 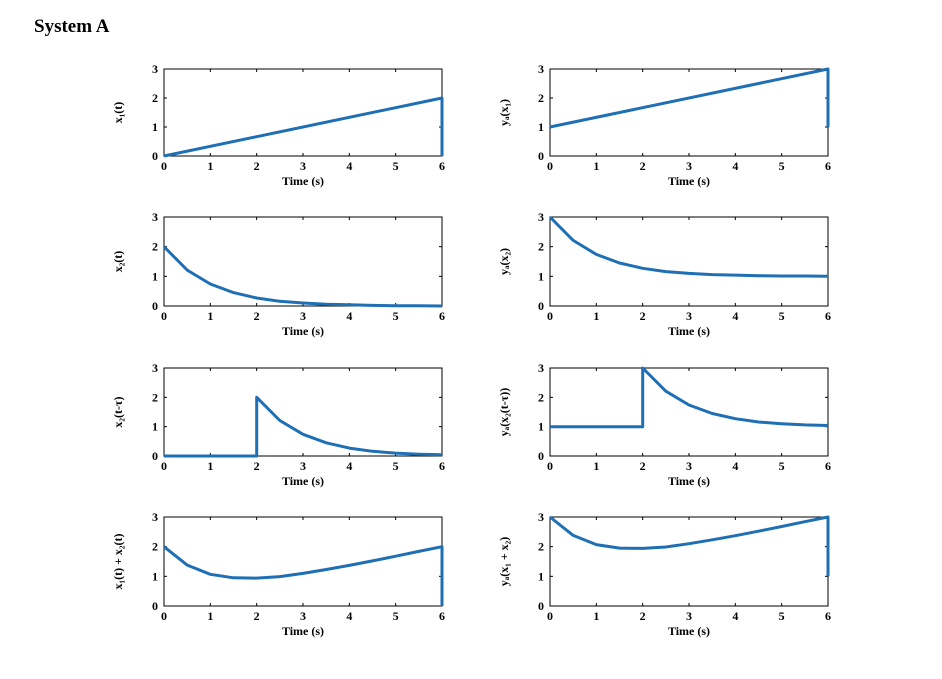 What do you see at coordinates (118, 411) in the screenshot?
I see `y-axis-label: x₂(t-τ)` at bounding box center [118, 411].